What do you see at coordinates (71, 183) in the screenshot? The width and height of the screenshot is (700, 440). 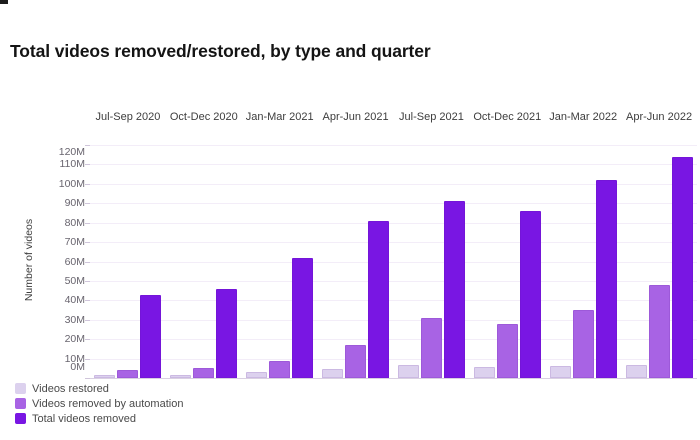 I see `y-axis-tick-label: 100M` at bounding box center [71, 183].